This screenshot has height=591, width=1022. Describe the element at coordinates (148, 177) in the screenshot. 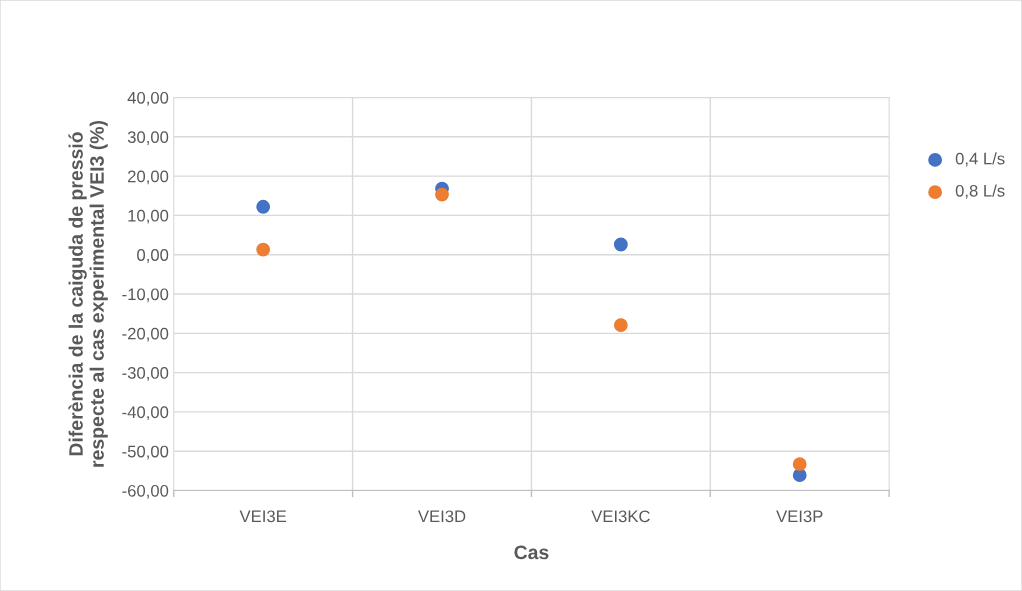

I see `y-tick-label: 20,00` at that location.